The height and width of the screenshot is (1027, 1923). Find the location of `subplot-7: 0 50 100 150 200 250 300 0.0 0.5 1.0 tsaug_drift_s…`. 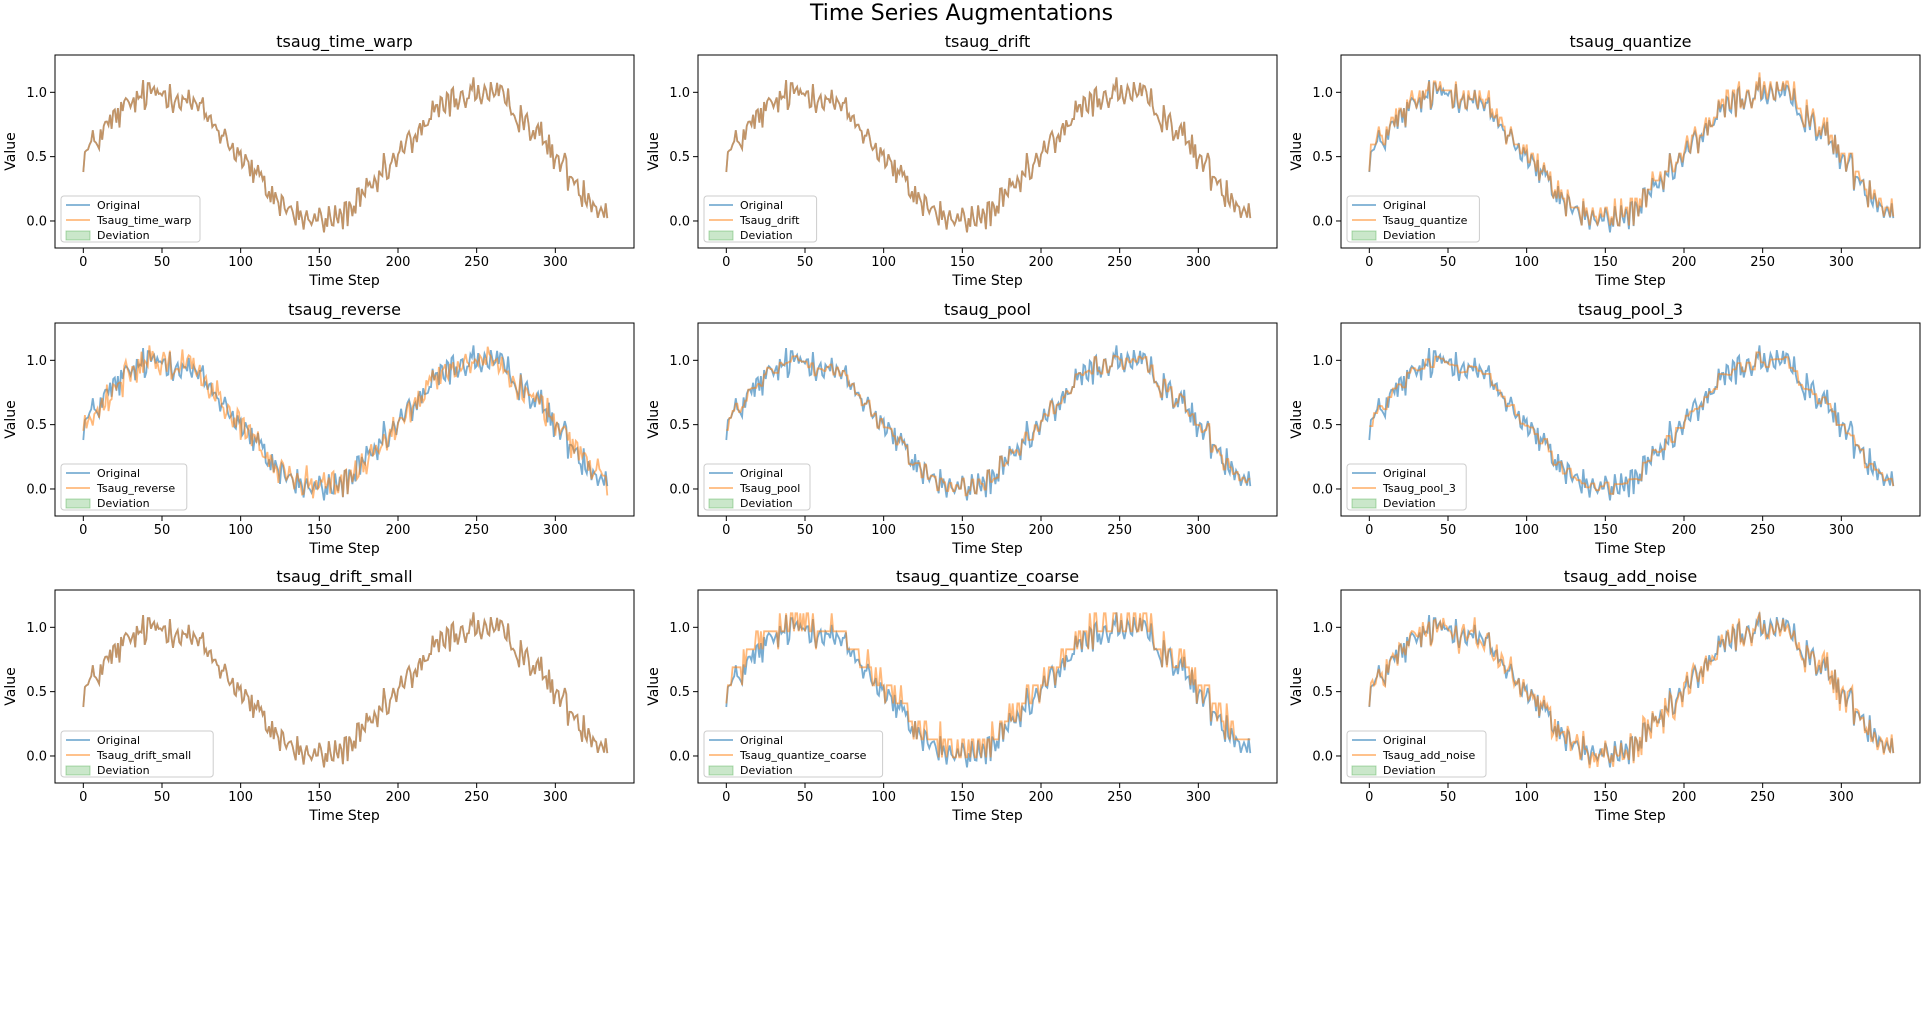

subplot-7: 0 50 100 150 200 250 300 0.0 0.5 1.0 tsaug_drift_s… is located at coordinates (319, 695).